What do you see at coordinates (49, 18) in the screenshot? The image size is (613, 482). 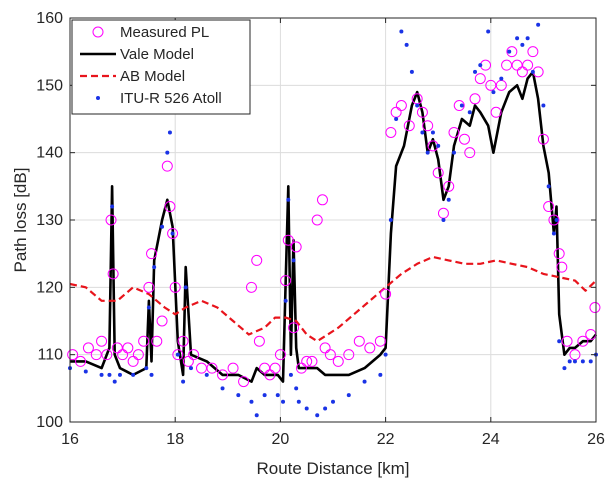 I see `y-tick-label: 160` at bounding box center [49, 18].